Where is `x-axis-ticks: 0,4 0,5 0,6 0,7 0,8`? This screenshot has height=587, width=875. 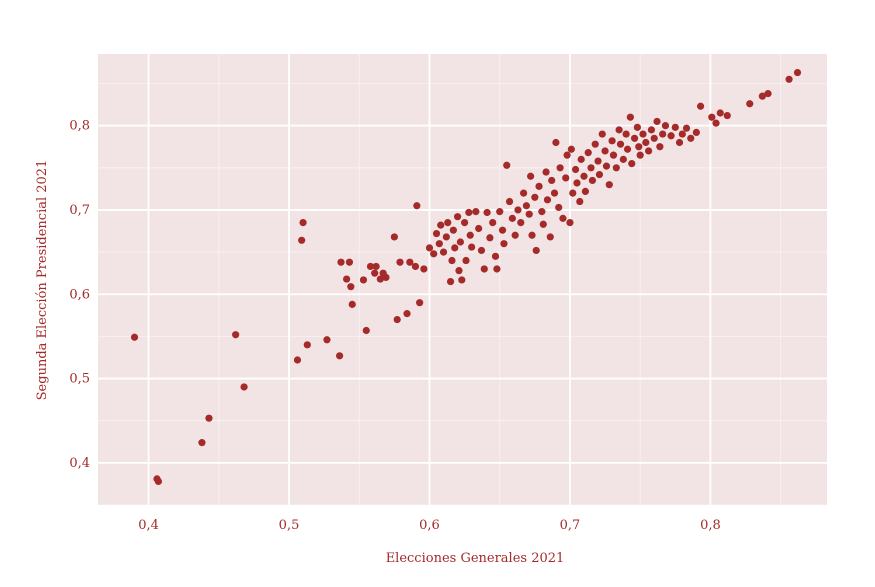 x-axis-ticks: 0,4 0,5 0,6 0,7 0,8 is located at coordinates (429, 525).